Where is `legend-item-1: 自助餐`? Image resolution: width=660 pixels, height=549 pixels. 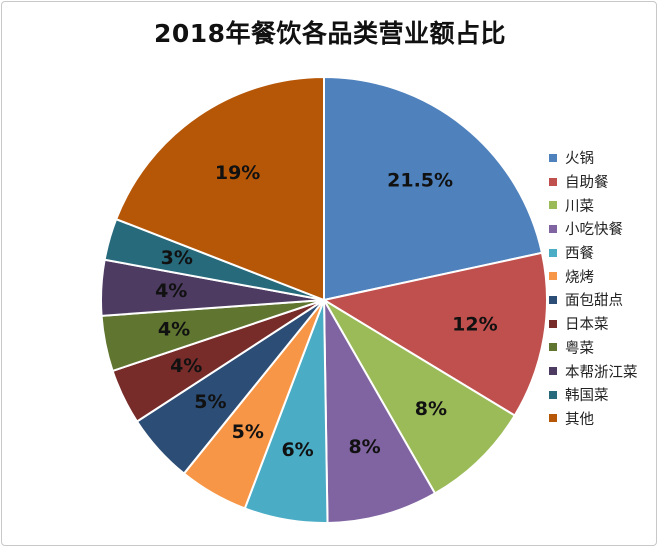
legend-item-1: 自助餐 is located at coordinates (593, 182).